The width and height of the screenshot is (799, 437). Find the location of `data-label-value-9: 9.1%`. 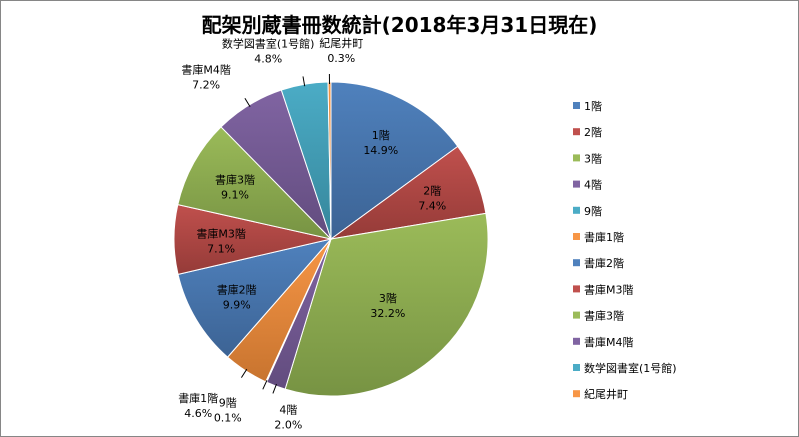

data-label-value-9: 9.1% is located at coordinates (235, 195).